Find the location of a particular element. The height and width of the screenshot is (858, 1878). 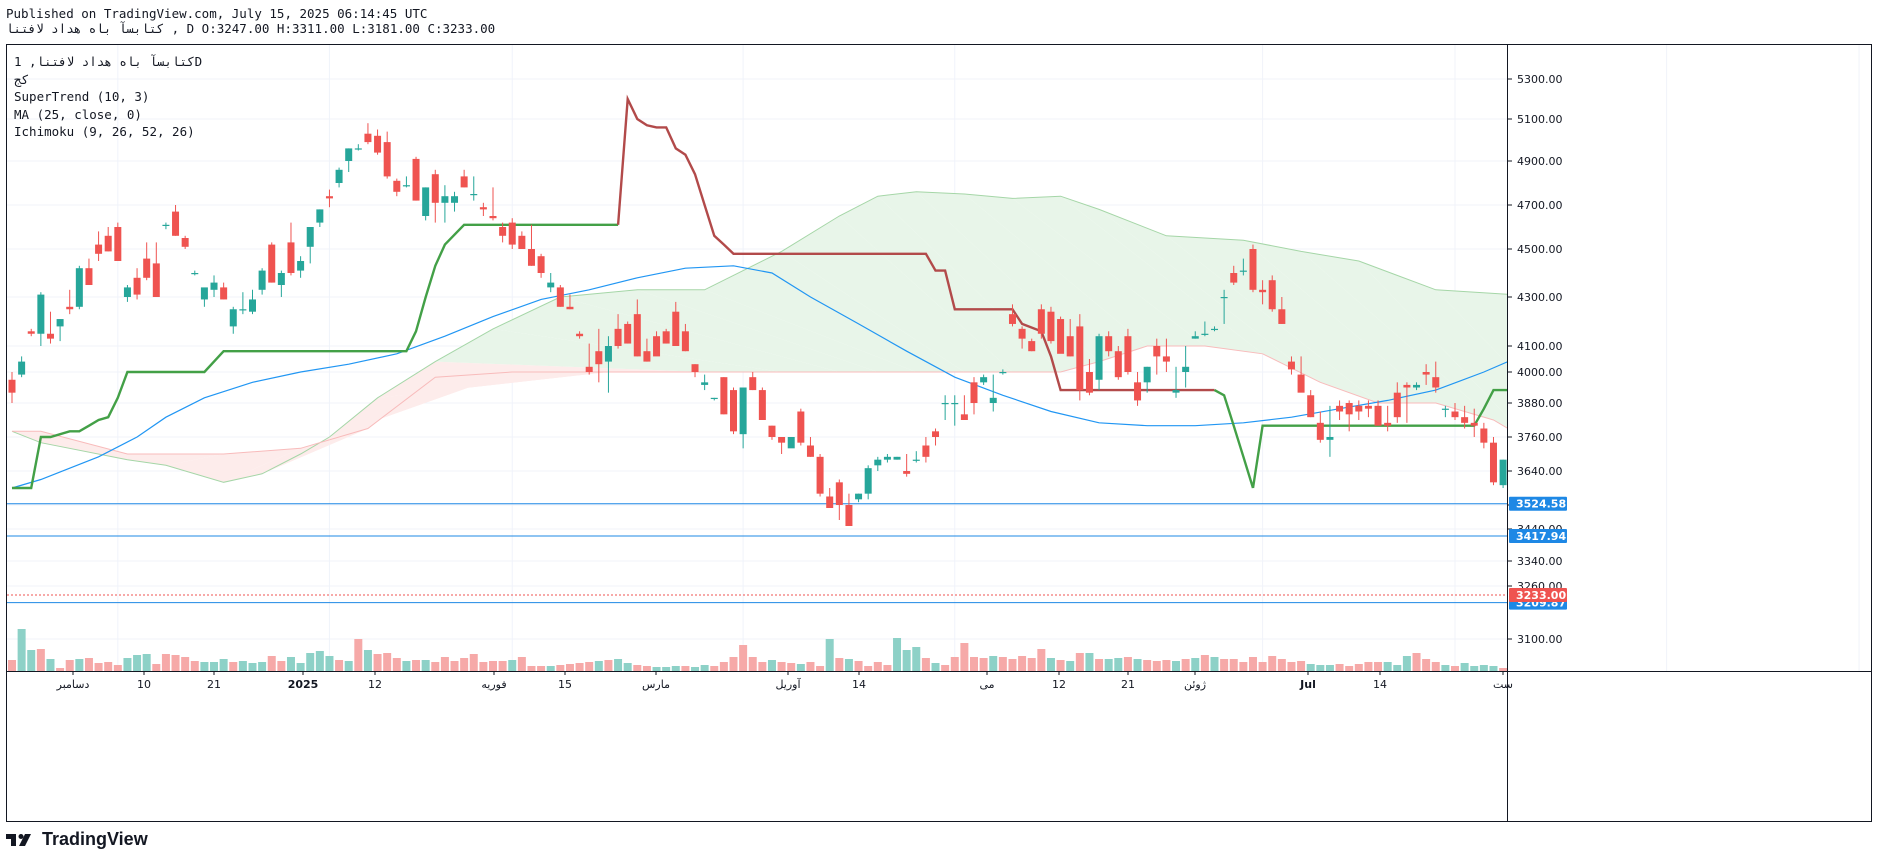

level-price-badge: 3417.94 is located at coordinates (1541, 536).